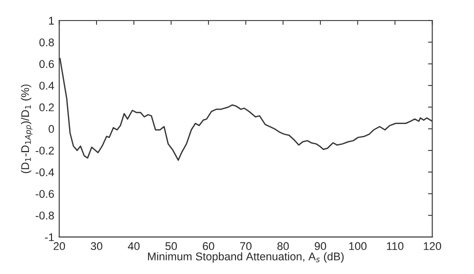  Describe the element at coordinates (51, 20) in the screenshot. I see `y-tick-label: 1` at that location.